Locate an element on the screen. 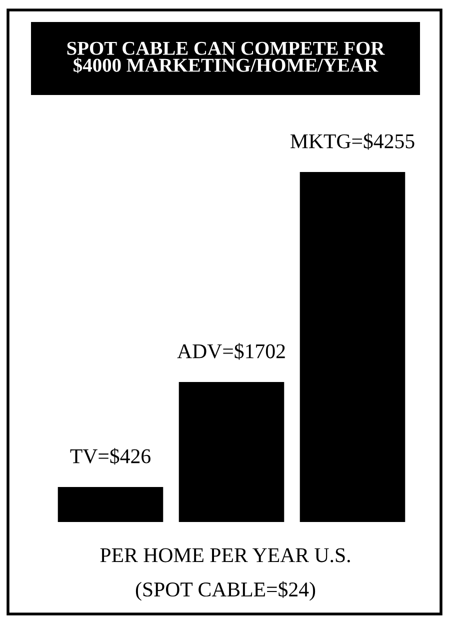 Image resolution: width=451 pixels, height=622 pixels. data-label: MKTG=$4255 is located at coordinates (352, 141).